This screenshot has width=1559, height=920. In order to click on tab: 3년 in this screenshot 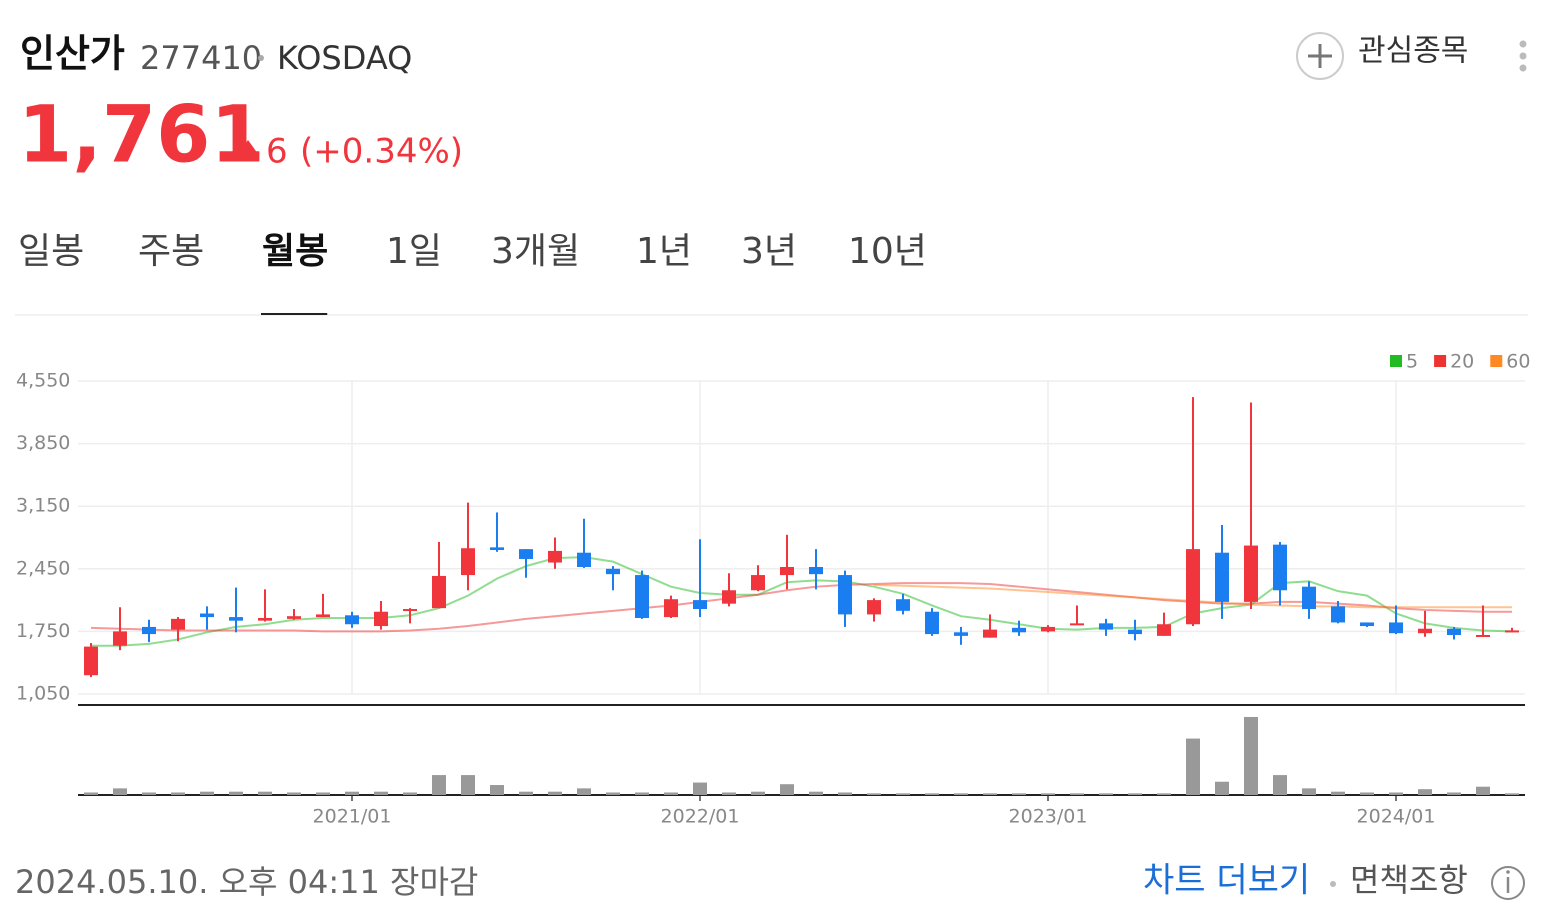, I will do `click(769, 251)`.